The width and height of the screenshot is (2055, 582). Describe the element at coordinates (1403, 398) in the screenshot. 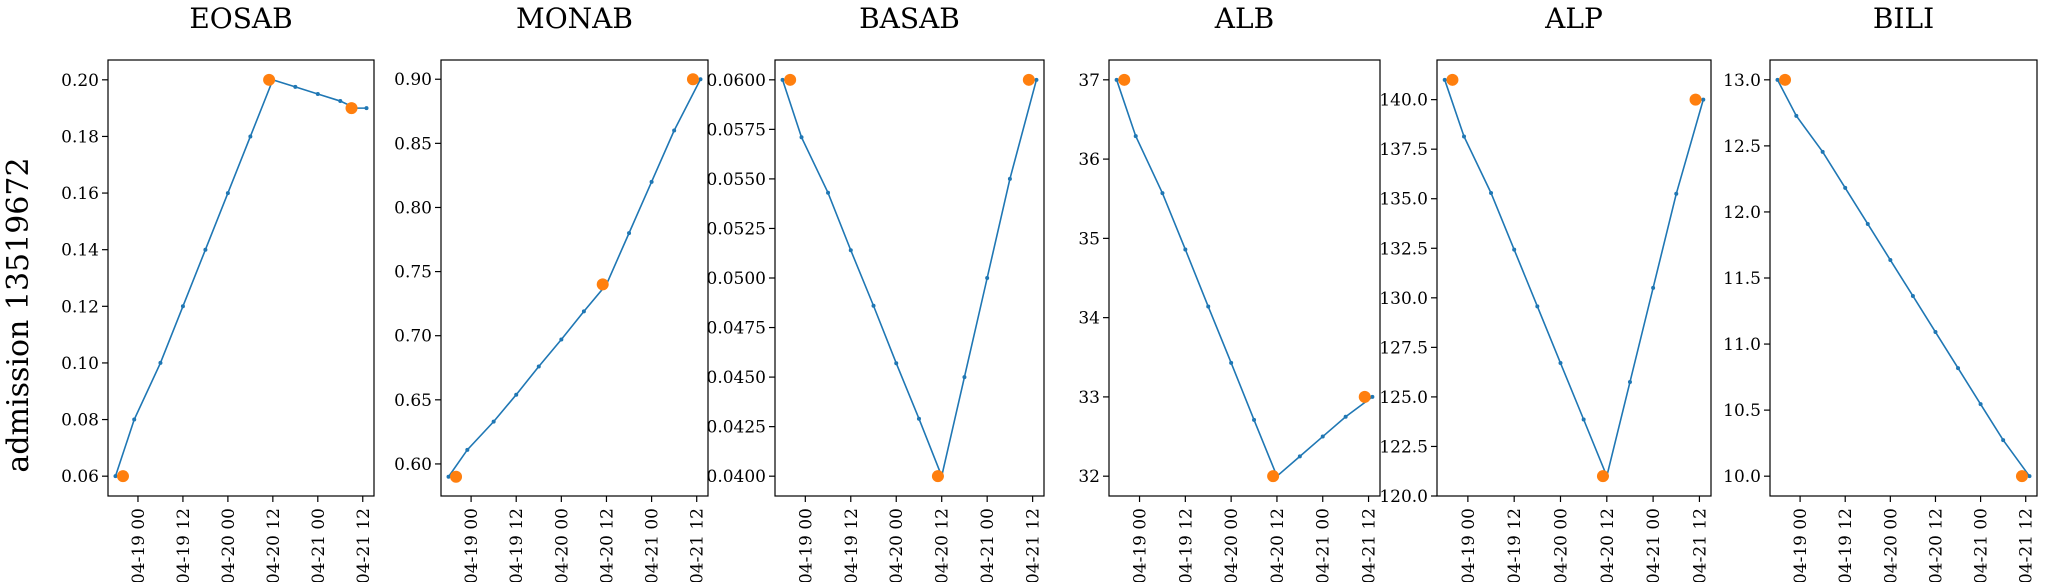

I see `y-tick-label: 125.0` at that location.